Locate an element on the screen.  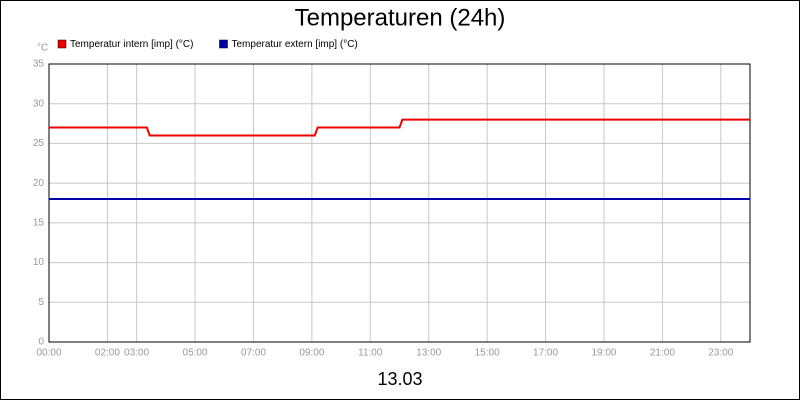
x-tick-label: 09:00 is located at coordinates (311, 353).